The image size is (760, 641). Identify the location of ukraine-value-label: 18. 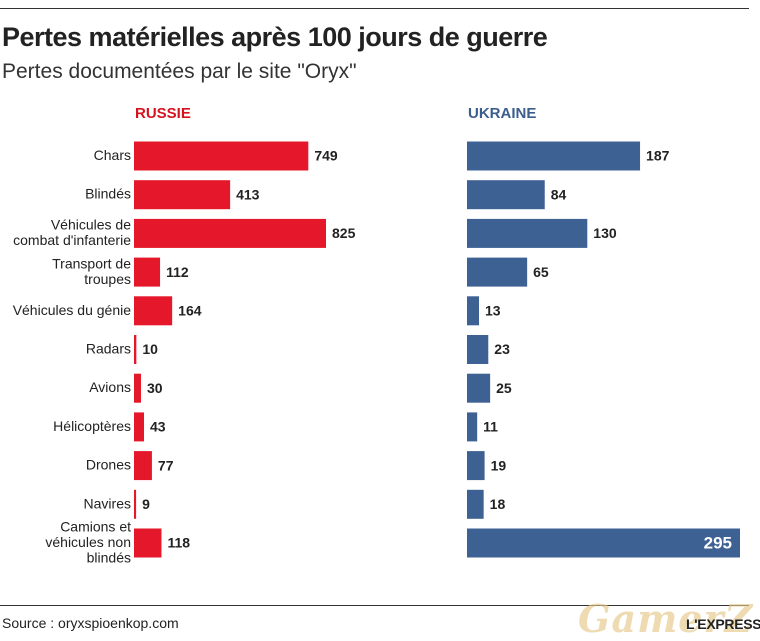
(498, 504).